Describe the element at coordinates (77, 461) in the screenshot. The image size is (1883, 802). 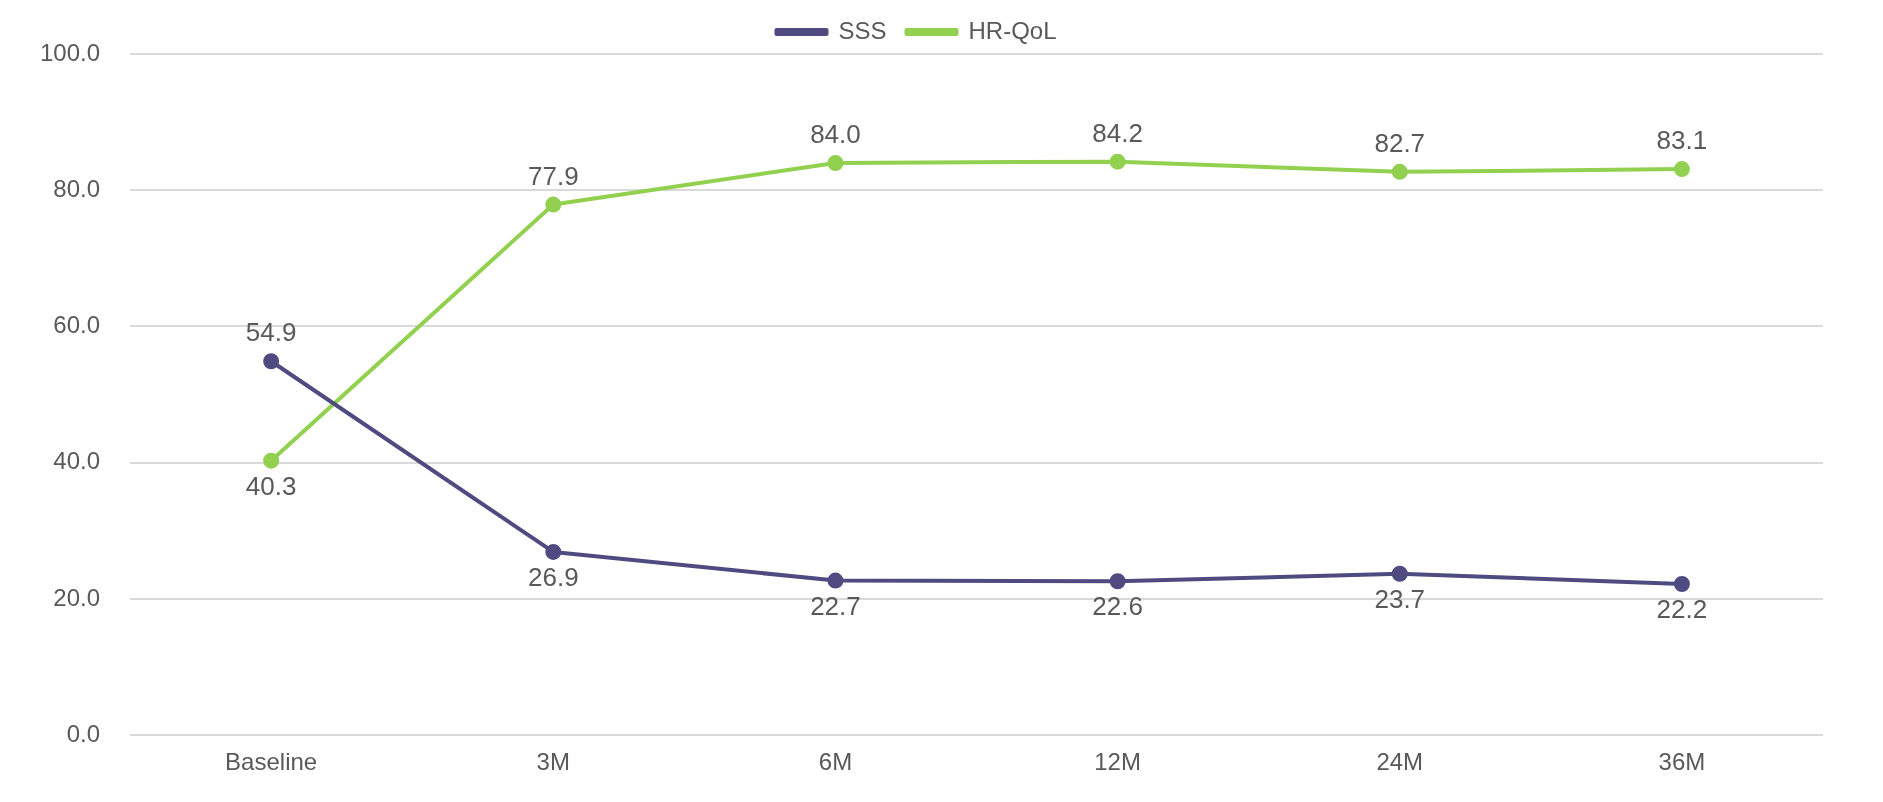
I see `y-tick-label: 40.0` at that location.